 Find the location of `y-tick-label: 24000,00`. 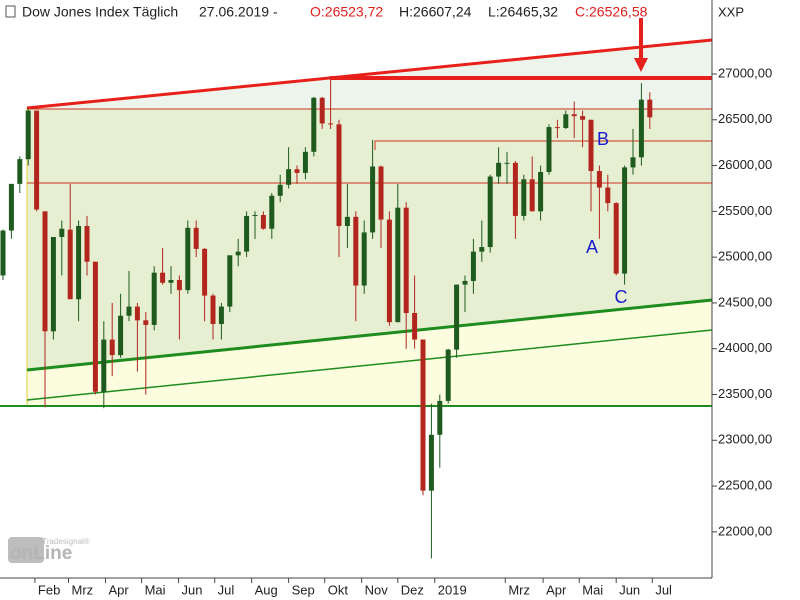

y-tick-label: 24000,00 is located at coordinates (745, 347).